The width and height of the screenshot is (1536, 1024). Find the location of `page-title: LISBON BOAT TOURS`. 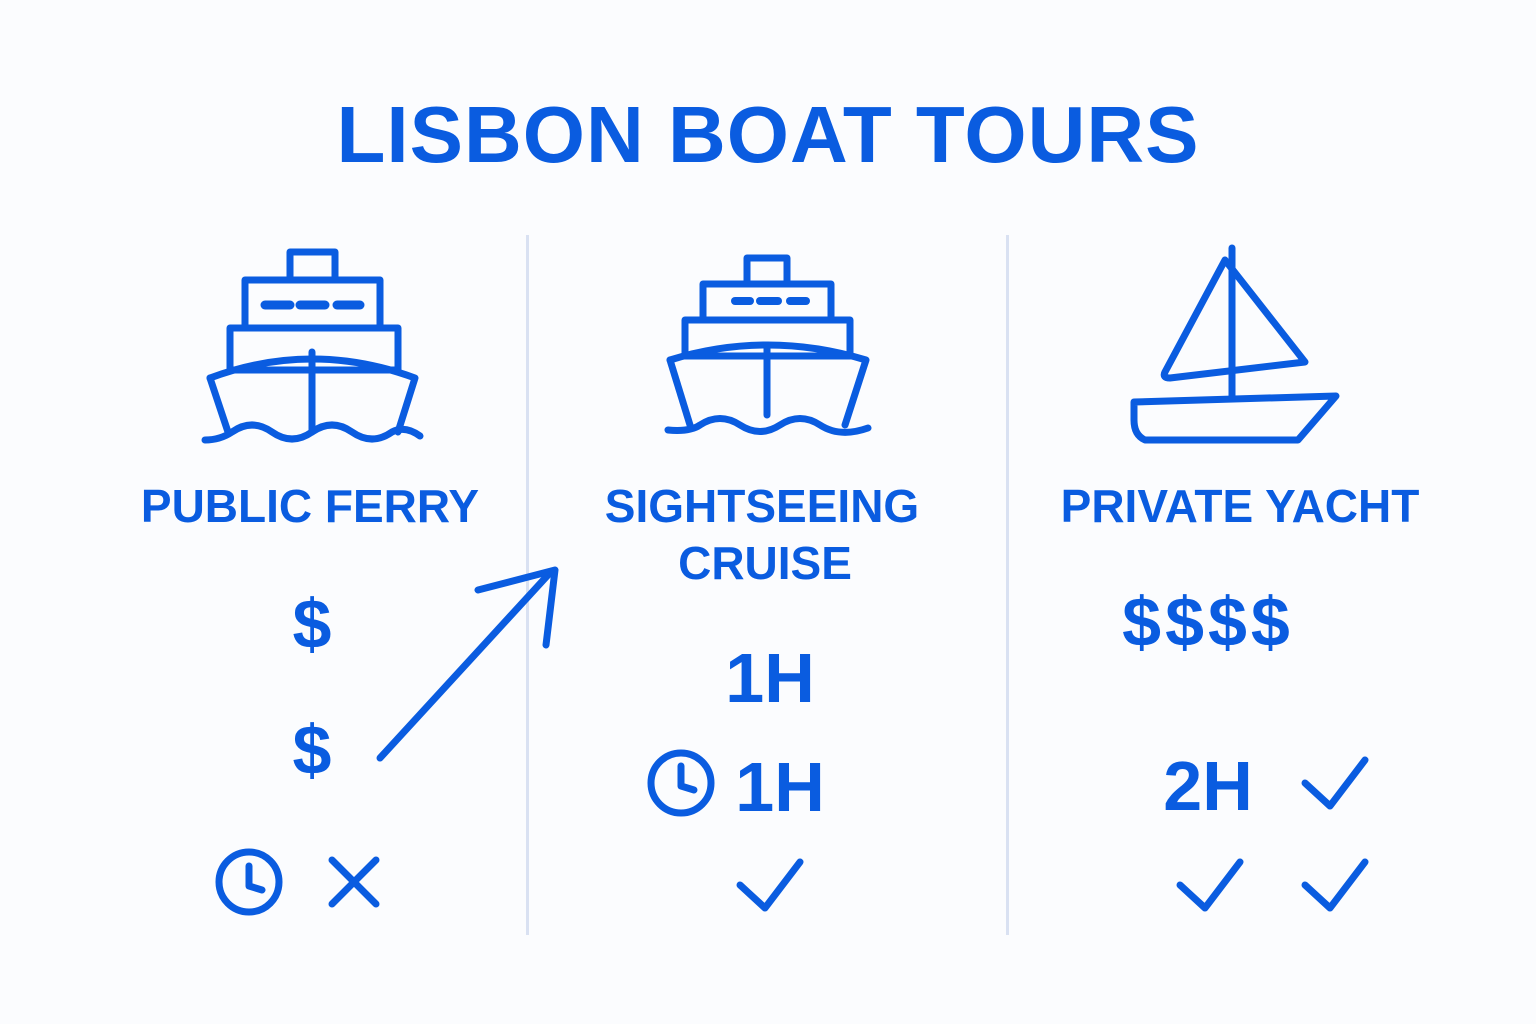

page-title: LISBON BOAT TOURS is located at coordinates (768, 134).